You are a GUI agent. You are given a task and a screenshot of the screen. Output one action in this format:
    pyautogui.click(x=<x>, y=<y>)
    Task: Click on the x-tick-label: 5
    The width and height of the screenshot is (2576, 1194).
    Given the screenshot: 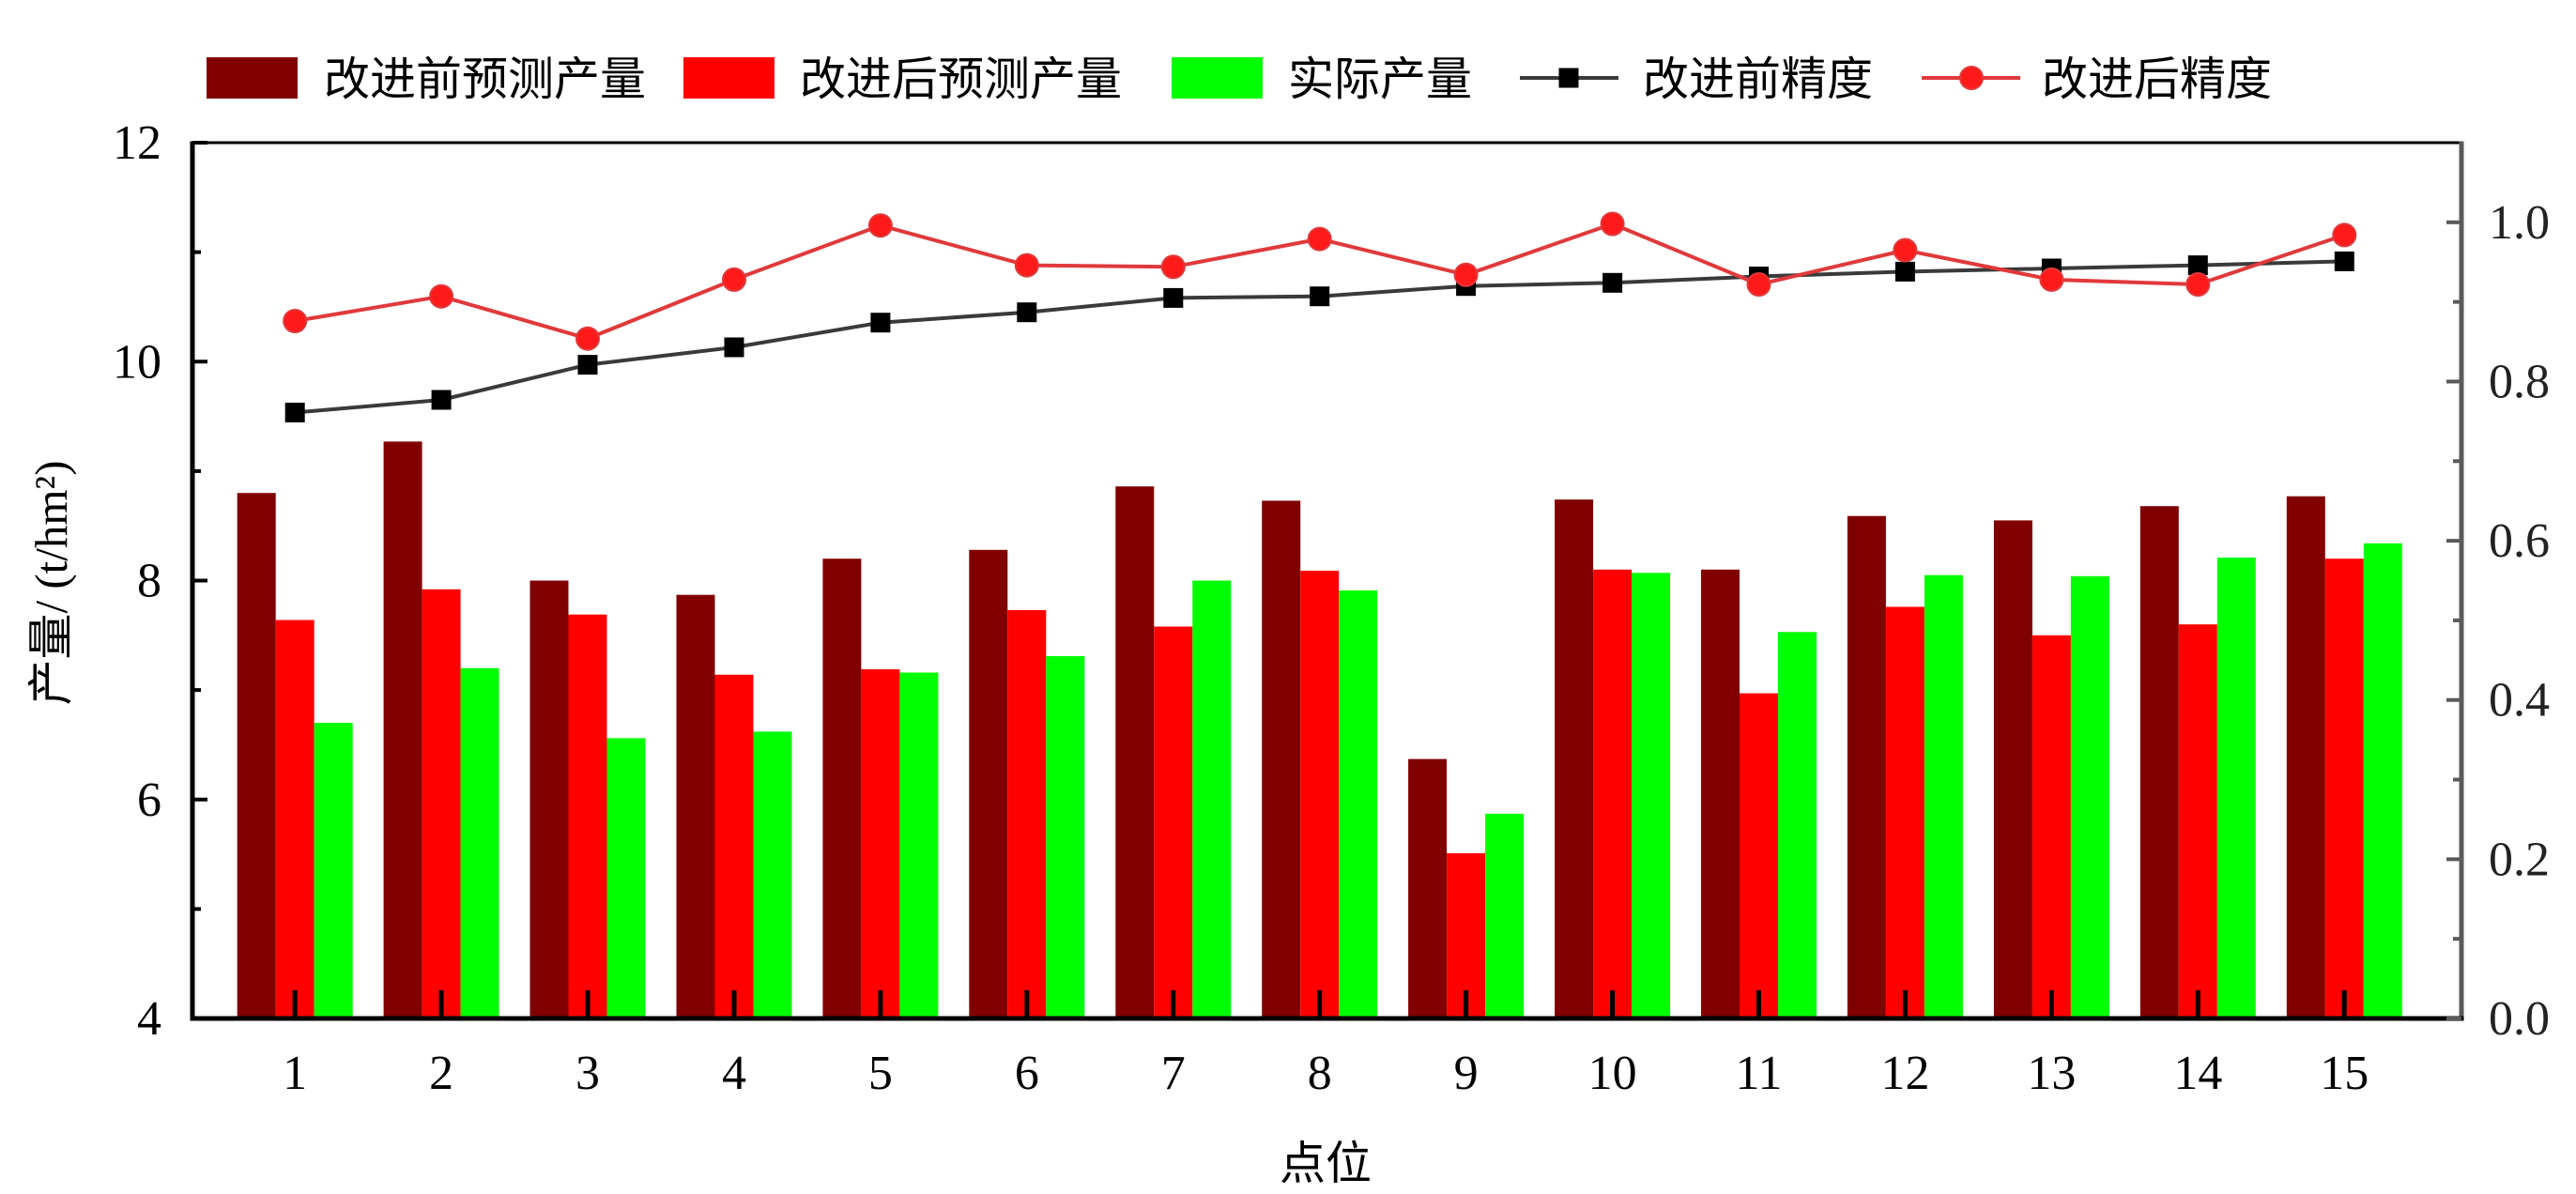 What is the action you would take?
    pyautogui.click(x=881, y=1073)
    